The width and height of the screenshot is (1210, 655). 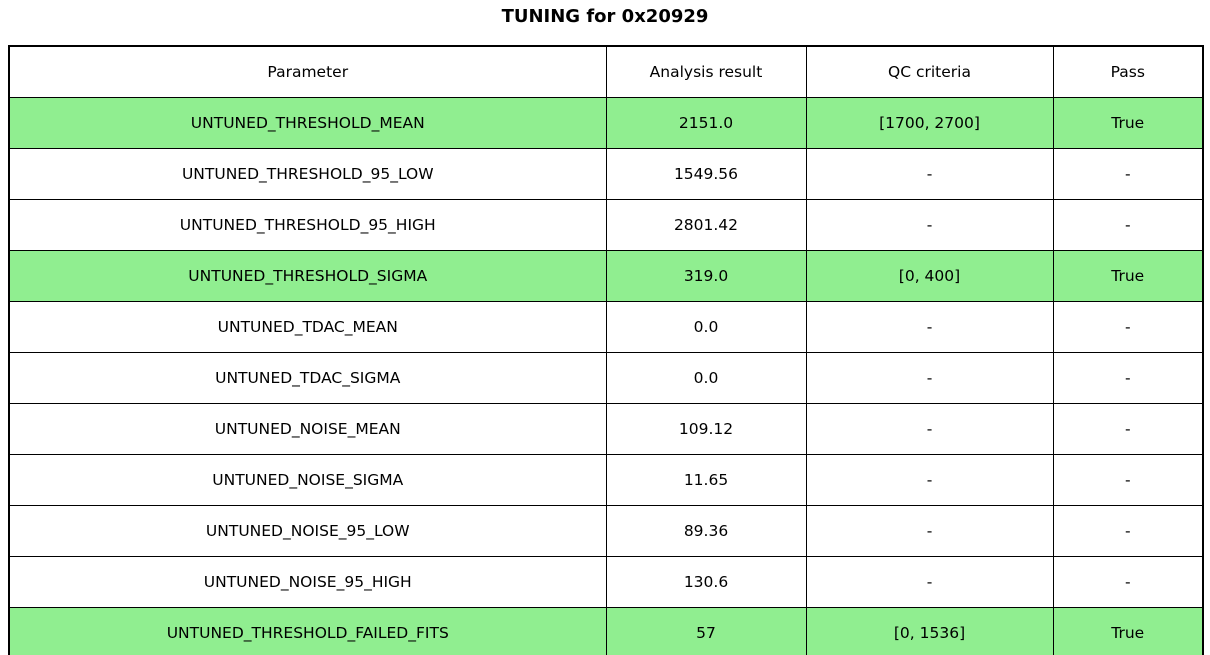 What do you see at coordinates (706, 71) in the screenshot?
I see `column-header-analysis-result: Analysis result` at bounding box center [706, 71].